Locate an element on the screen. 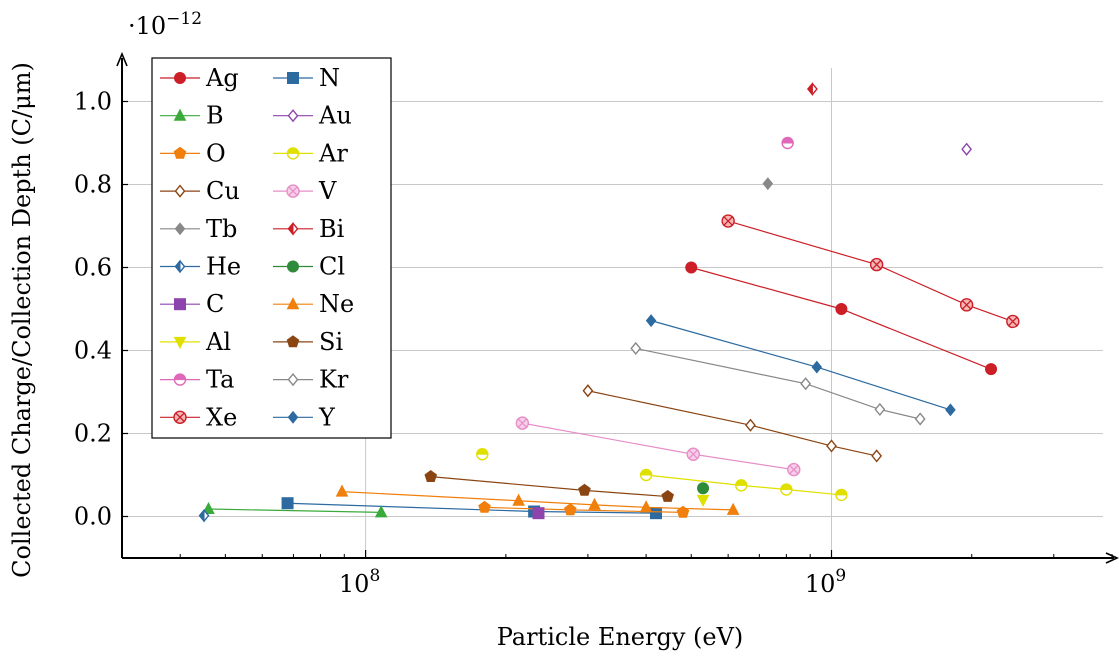 This screenshot has width=1119, height=661. series-v is located at coordinates (658, 446).